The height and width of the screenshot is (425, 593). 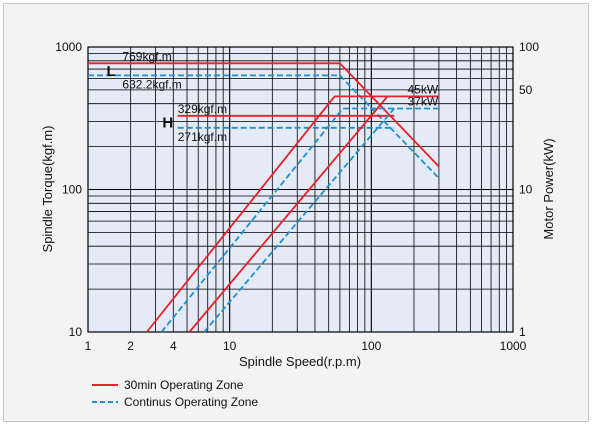 I want to click on legend-label: Continus Operating Zone, so click(x=191, y=402).